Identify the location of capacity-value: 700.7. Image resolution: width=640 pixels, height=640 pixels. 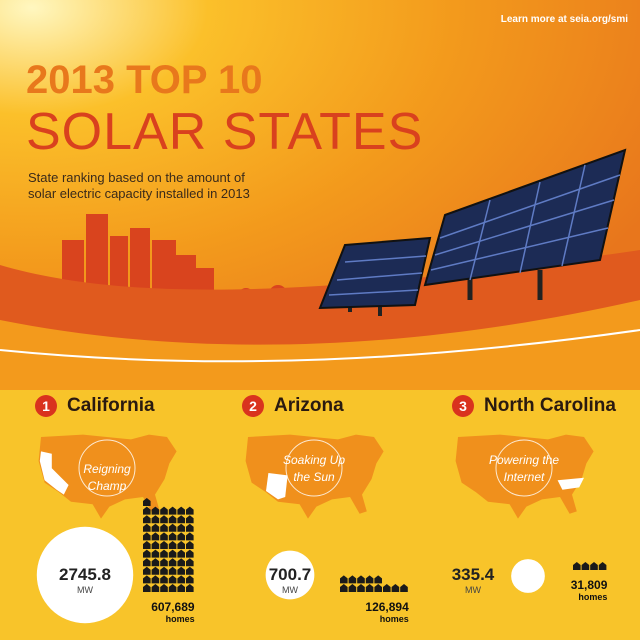
(290, 574).